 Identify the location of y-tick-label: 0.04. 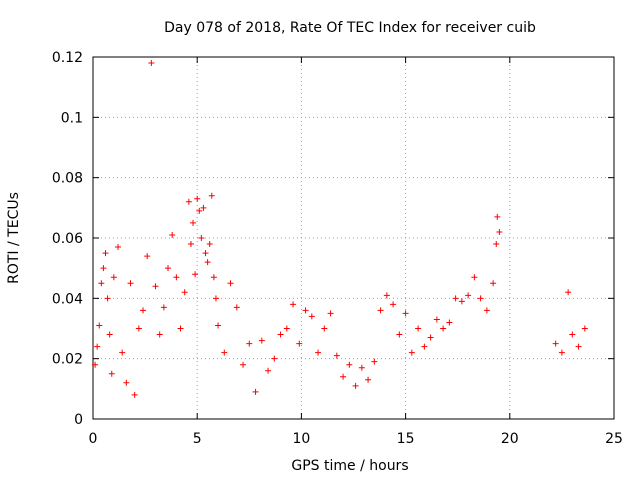
(67, 299).